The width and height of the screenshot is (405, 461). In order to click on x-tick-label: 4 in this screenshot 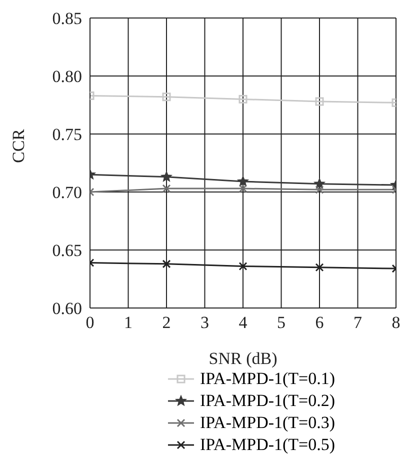, I will do `click(243, 322)`.